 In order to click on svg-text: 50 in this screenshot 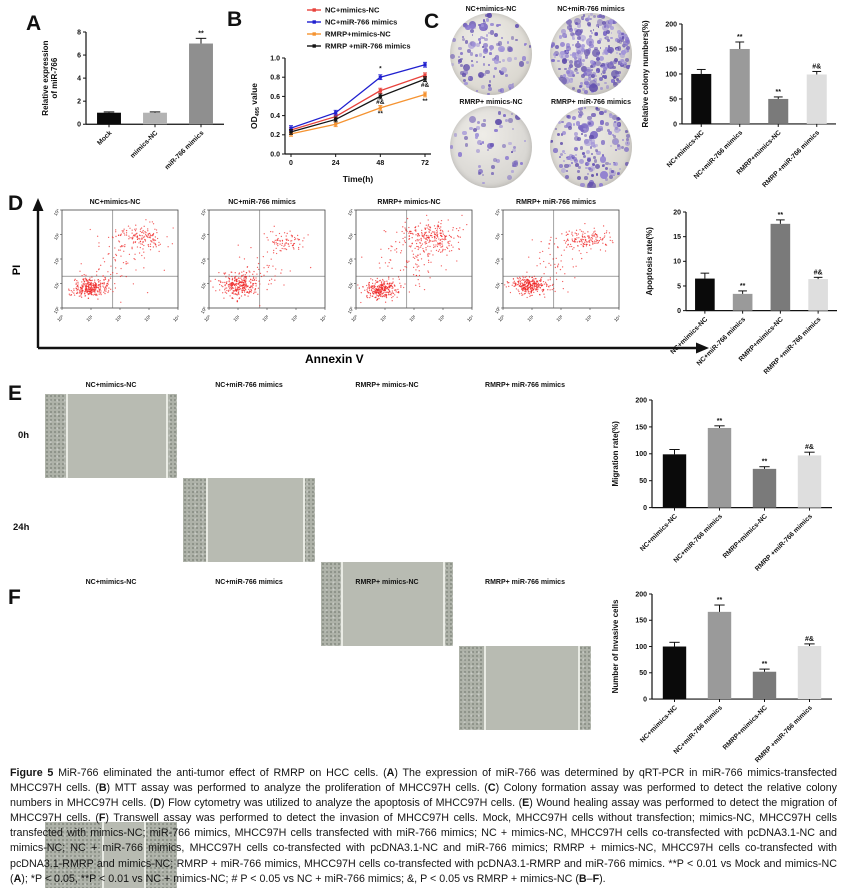, I will do `click(643, 481)`.